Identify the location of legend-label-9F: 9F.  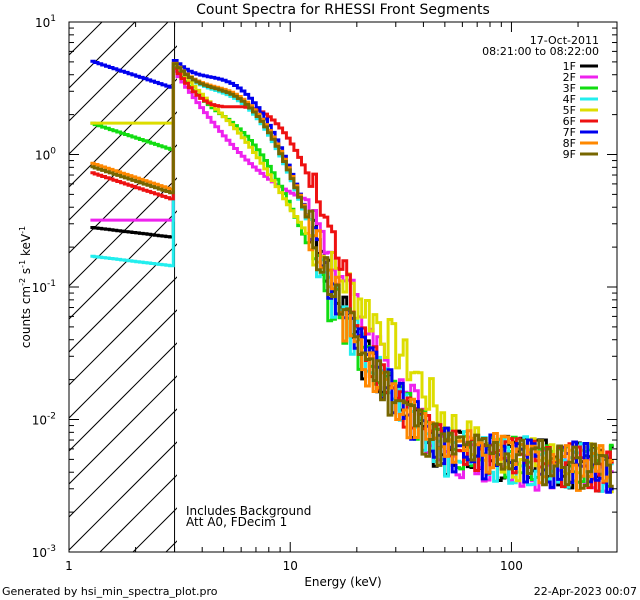
(569, 154).